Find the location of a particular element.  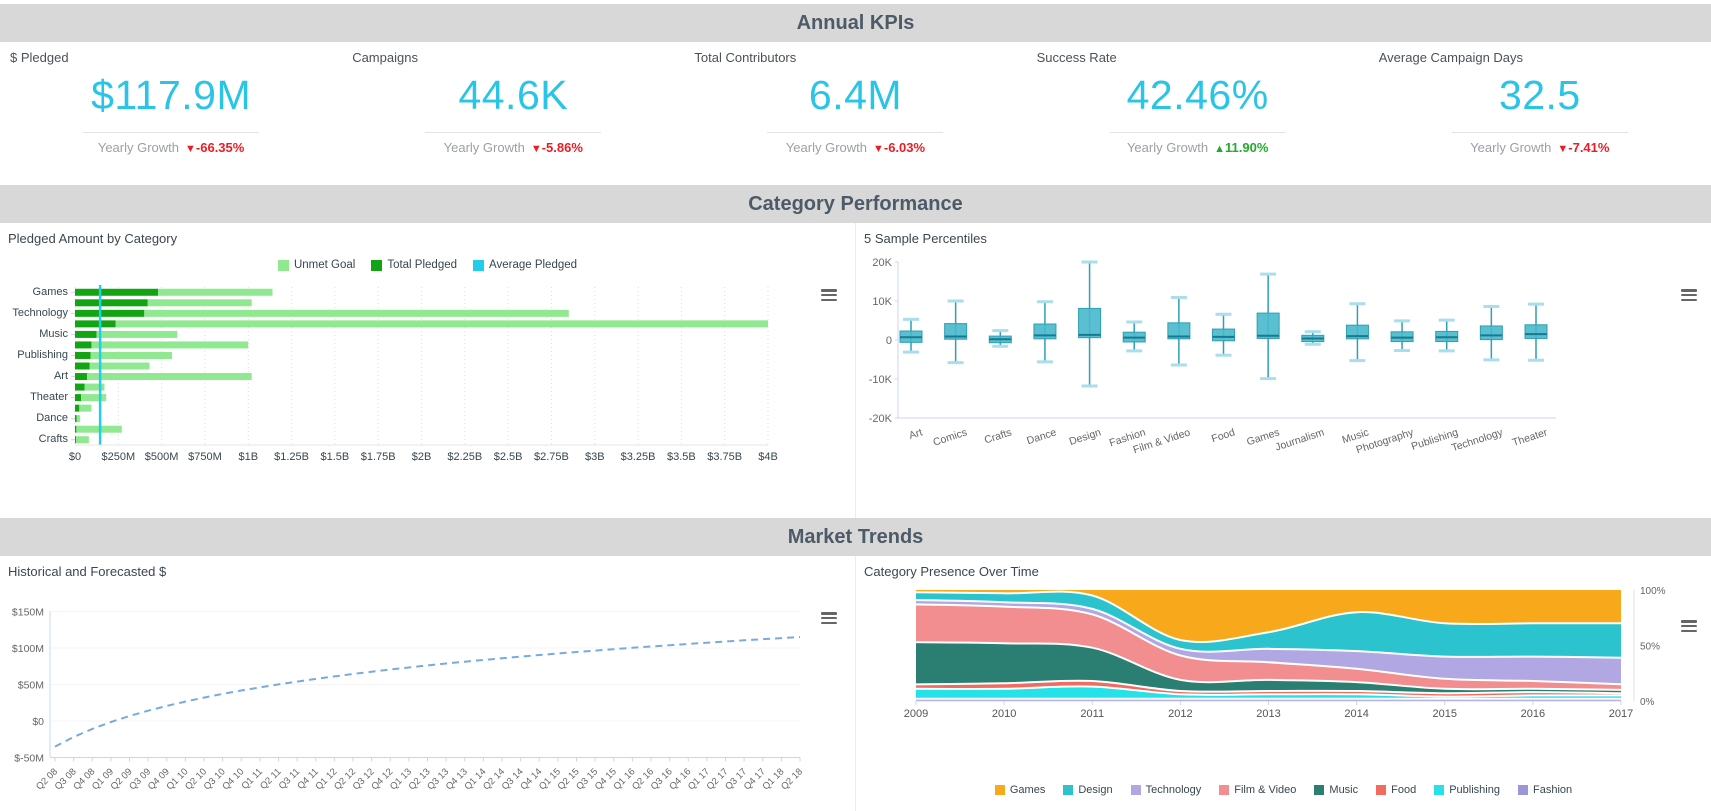

svg-text: Food is located at coordinates (1223, 435).